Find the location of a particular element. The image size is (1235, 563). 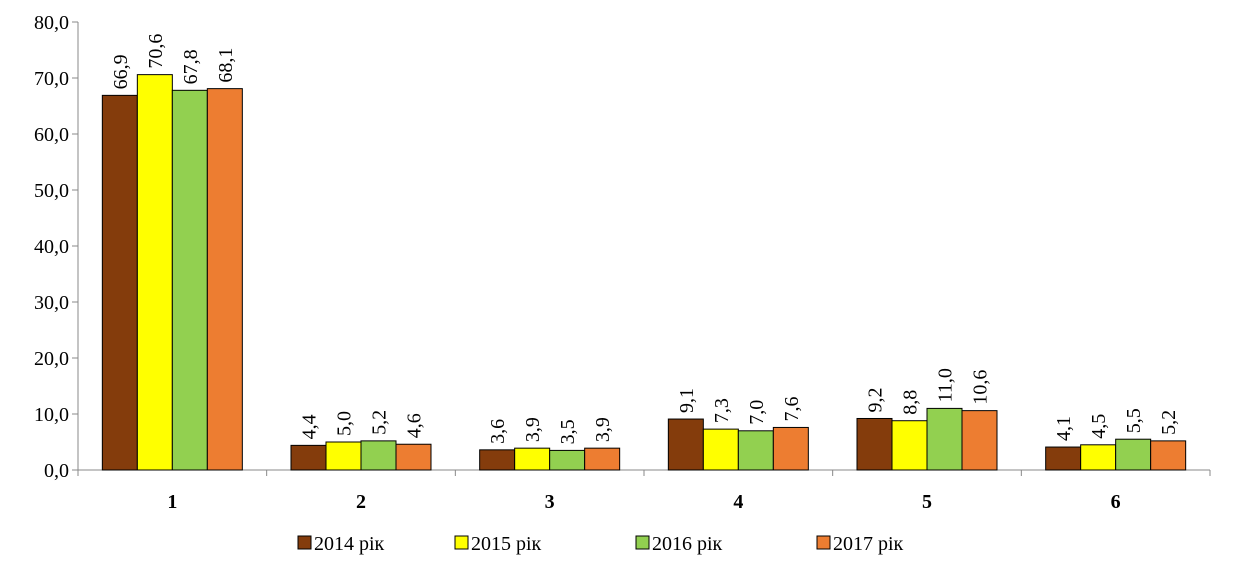

legend-label: 2017 рік is located at coordinates (868, 544).